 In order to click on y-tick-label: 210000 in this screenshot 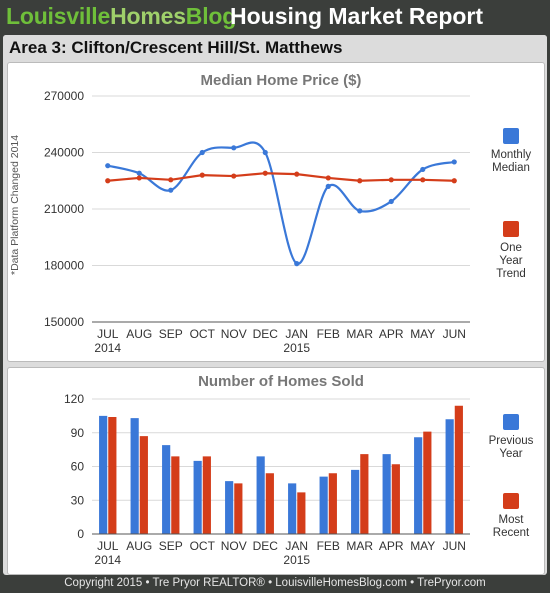, I will do `click(64, 209)`.